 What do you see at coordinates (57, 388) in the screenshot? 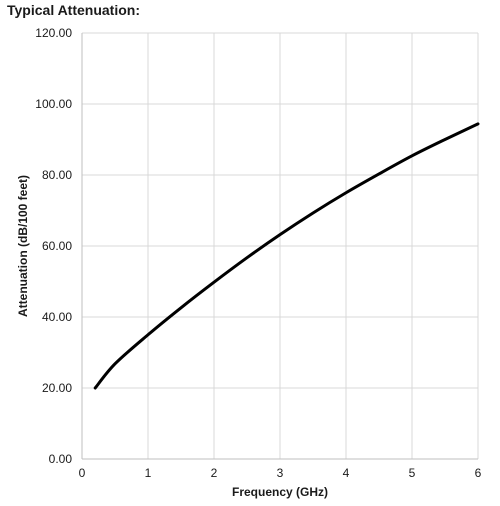
I see `y-tick-label-1: 20.00` at bounding box center [57, 388].